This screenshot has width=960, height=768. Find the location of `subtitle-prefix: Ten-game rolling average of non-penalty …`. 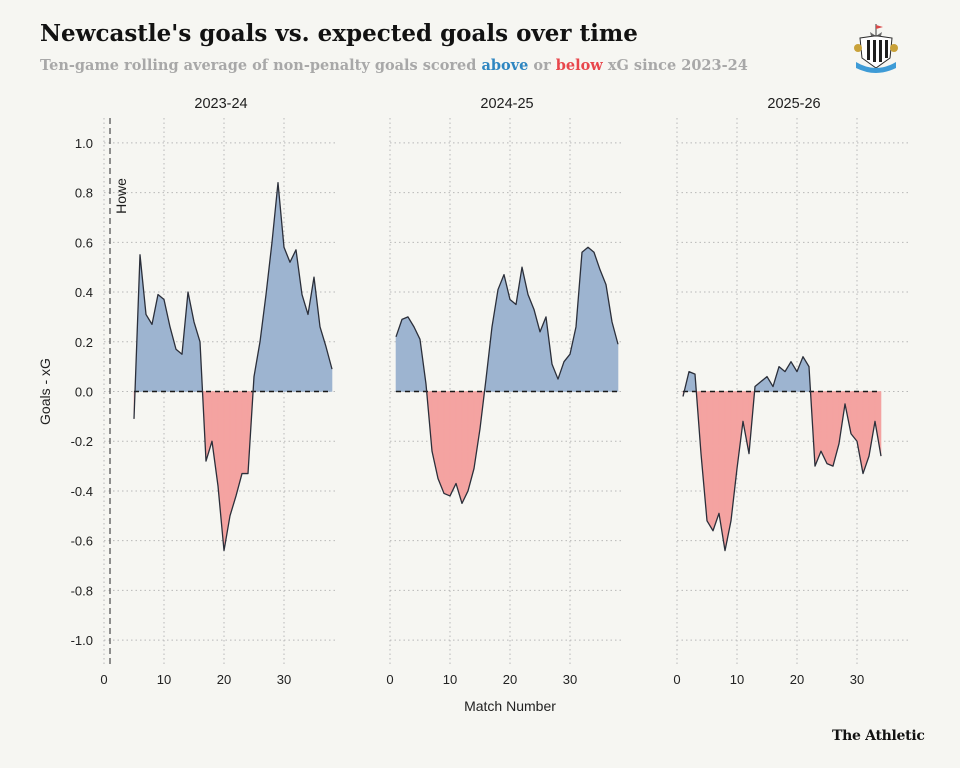

subtitle-prefix: Ten-game rolling average of non-penalty … is located at coordinates (261, 65).